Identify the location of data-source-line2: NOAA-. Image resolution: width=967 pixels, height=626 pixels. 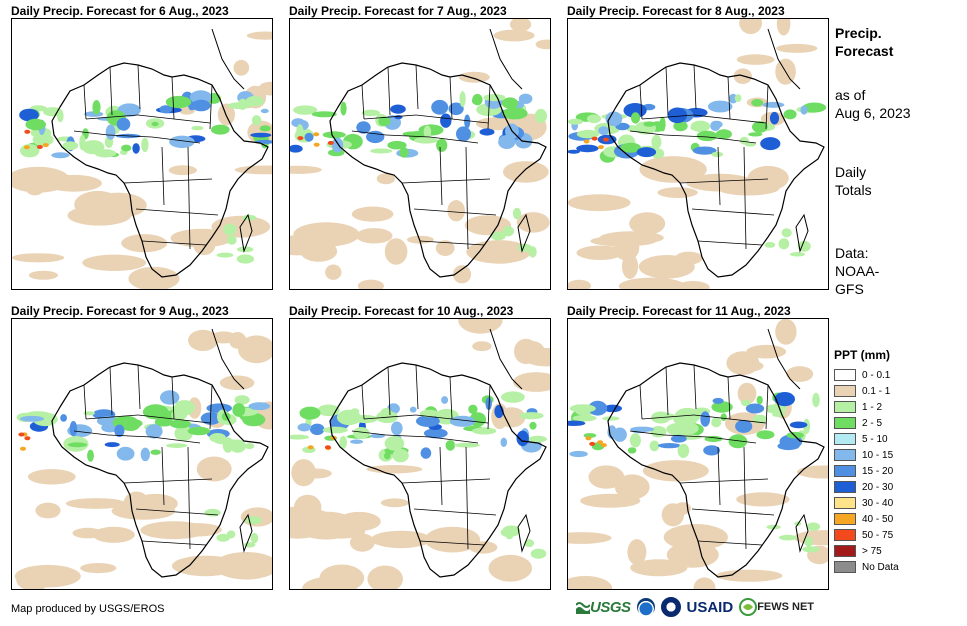
(857, 271).